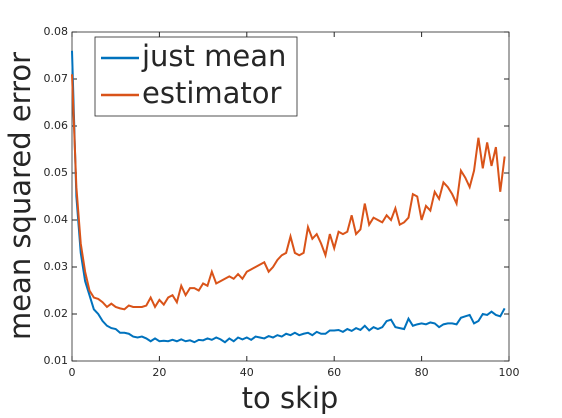 This screenshot has width=562, height=418. Describe the element at coordinates (56, 172) in the screenshot. I see `y-tick-label: 0.05` at that location.